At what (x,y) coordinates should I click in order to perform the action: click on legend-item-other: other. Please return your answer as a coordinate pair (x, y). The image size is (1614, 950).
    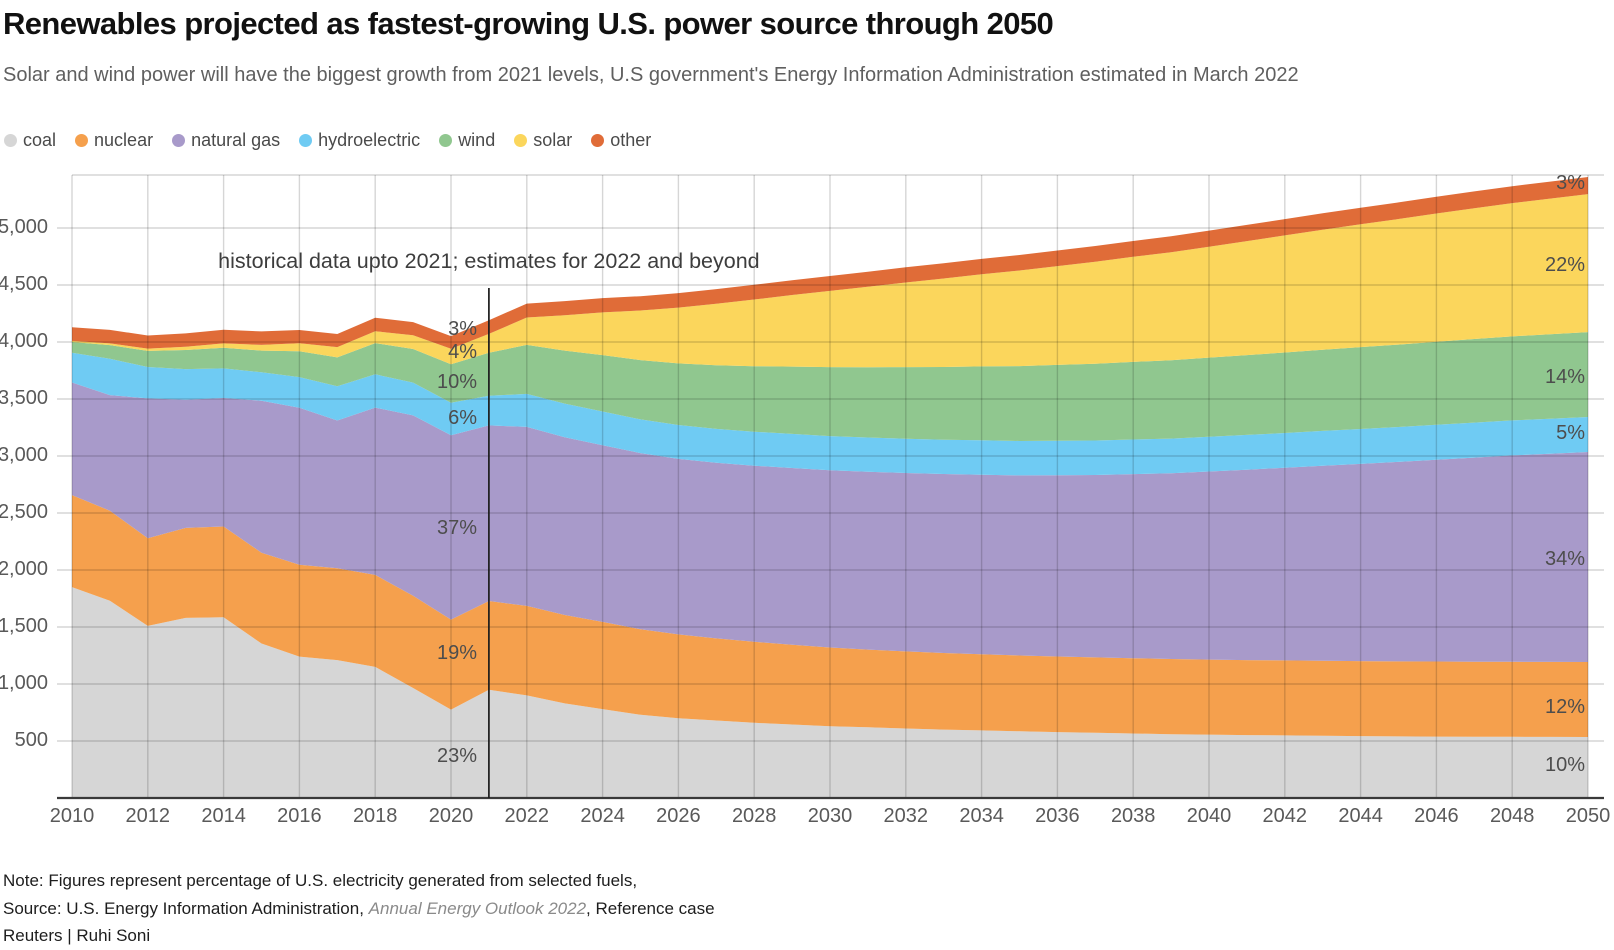
    Looking at the image, I should click on (621, 140).